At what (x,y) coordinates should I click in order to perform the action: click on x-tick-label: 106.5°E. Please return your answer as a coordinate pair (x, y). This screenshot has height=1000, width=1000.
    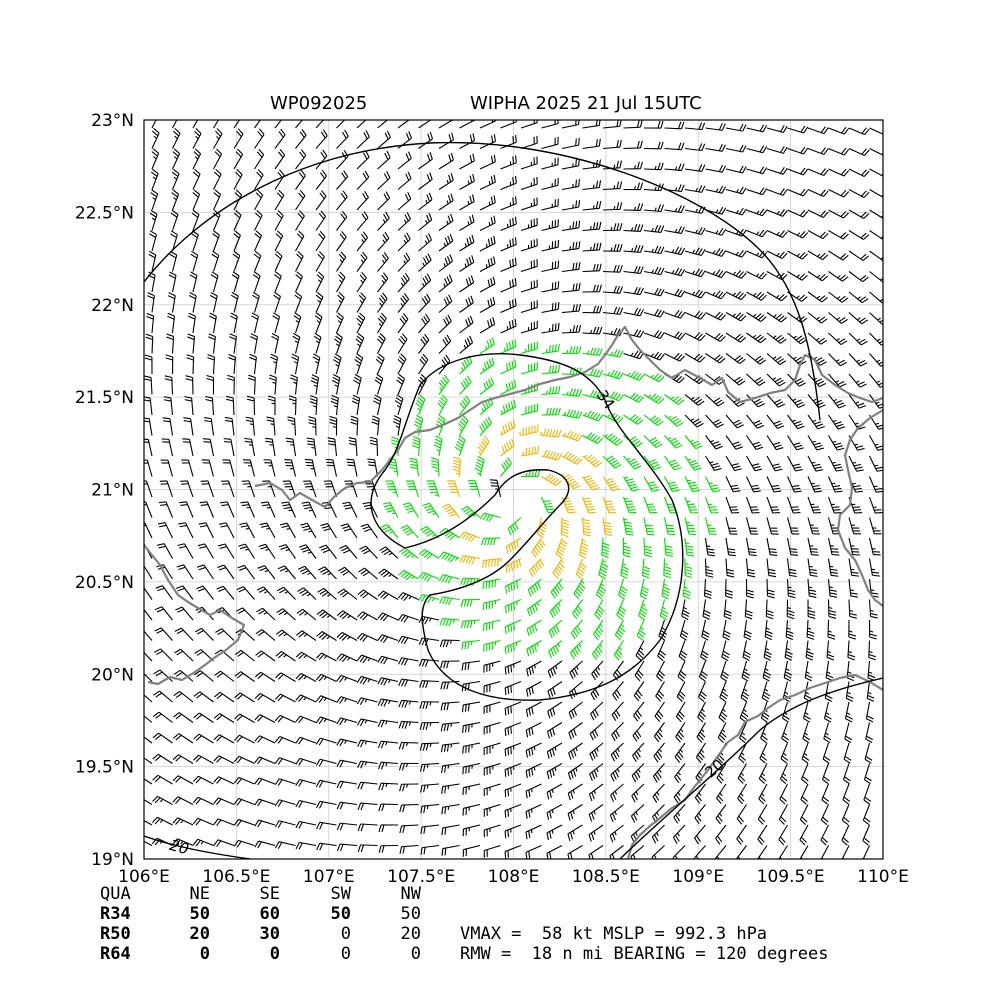
    Looking at the image, I should click on (236, 877).